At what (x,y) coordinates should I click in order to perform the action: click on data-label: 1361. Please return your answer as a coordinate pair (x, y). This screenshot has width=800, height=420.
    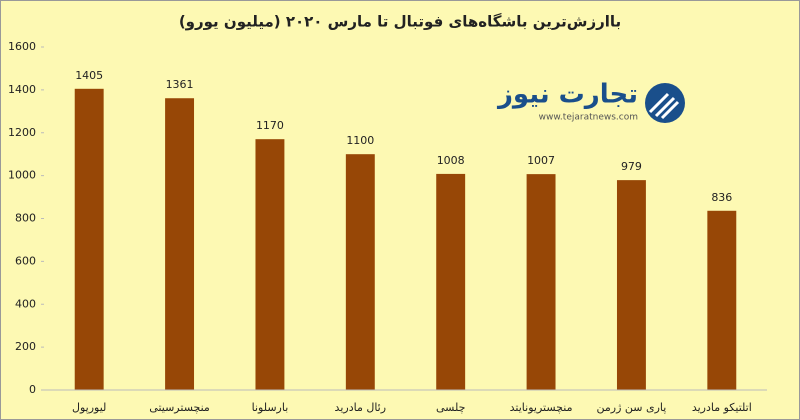
    Looking at the image, I should click on (180, 84).